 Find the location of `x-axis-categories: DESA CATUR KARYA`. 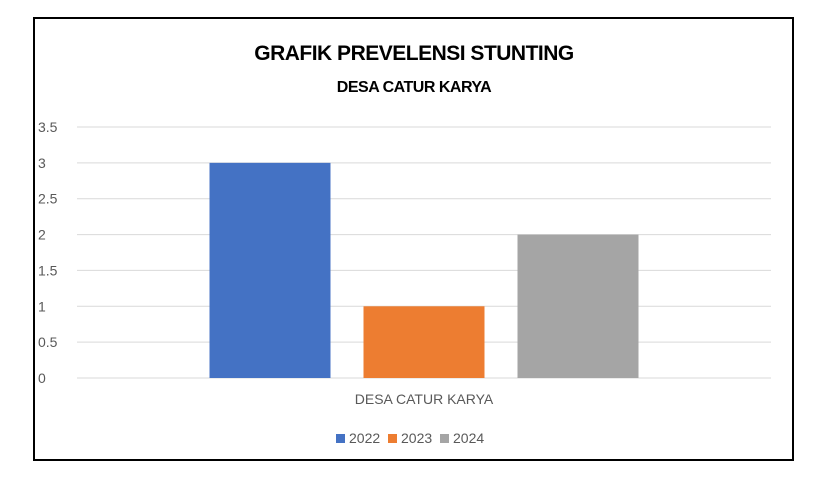

x-axis-categories: DESA CATUR KARYA is located at coordinates (424, 399).